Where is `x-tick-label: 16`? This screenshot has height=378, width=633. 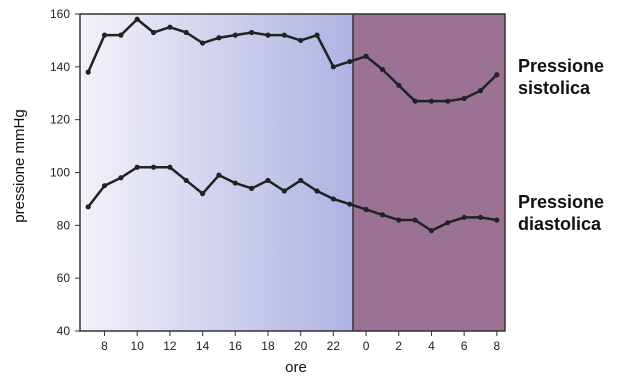 x-tick-label: 16 is located at coordinates (236, 346).